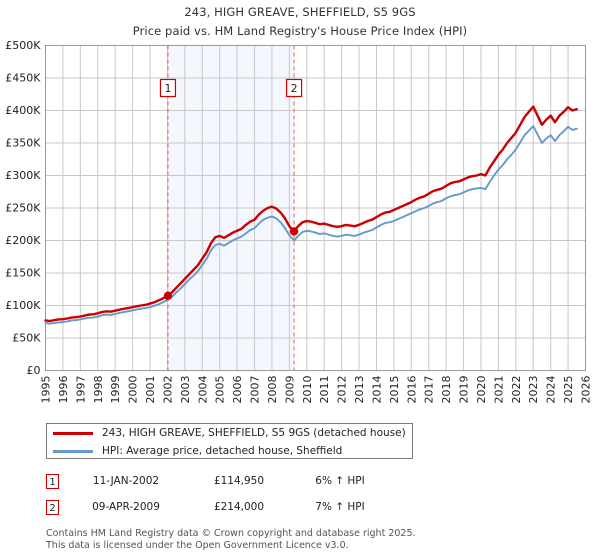  Describe the element at coordinates (464, 390) in the screenshot. I see `x-axis-tick-label: 2019` at that location.